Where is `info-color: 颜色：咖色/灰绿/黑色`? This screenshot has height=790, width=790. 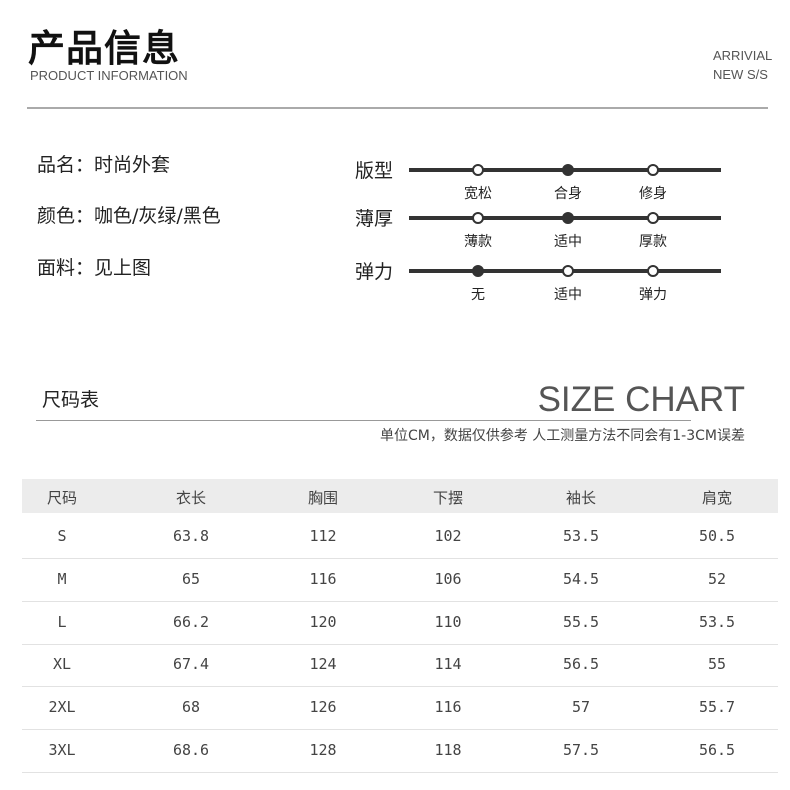
info-color: 颜色：咖色/灰绿/黑色 is located at coordinates (129, 216).